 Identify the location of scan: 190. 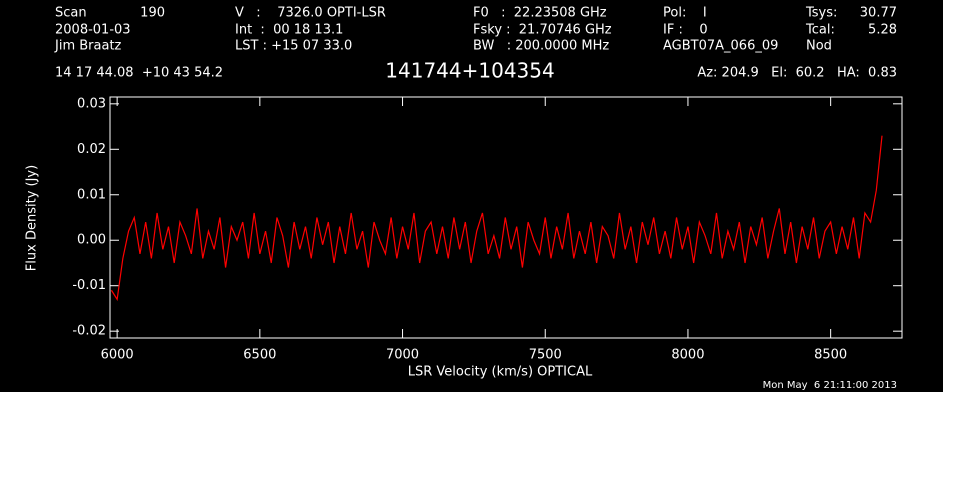
(152, 13).